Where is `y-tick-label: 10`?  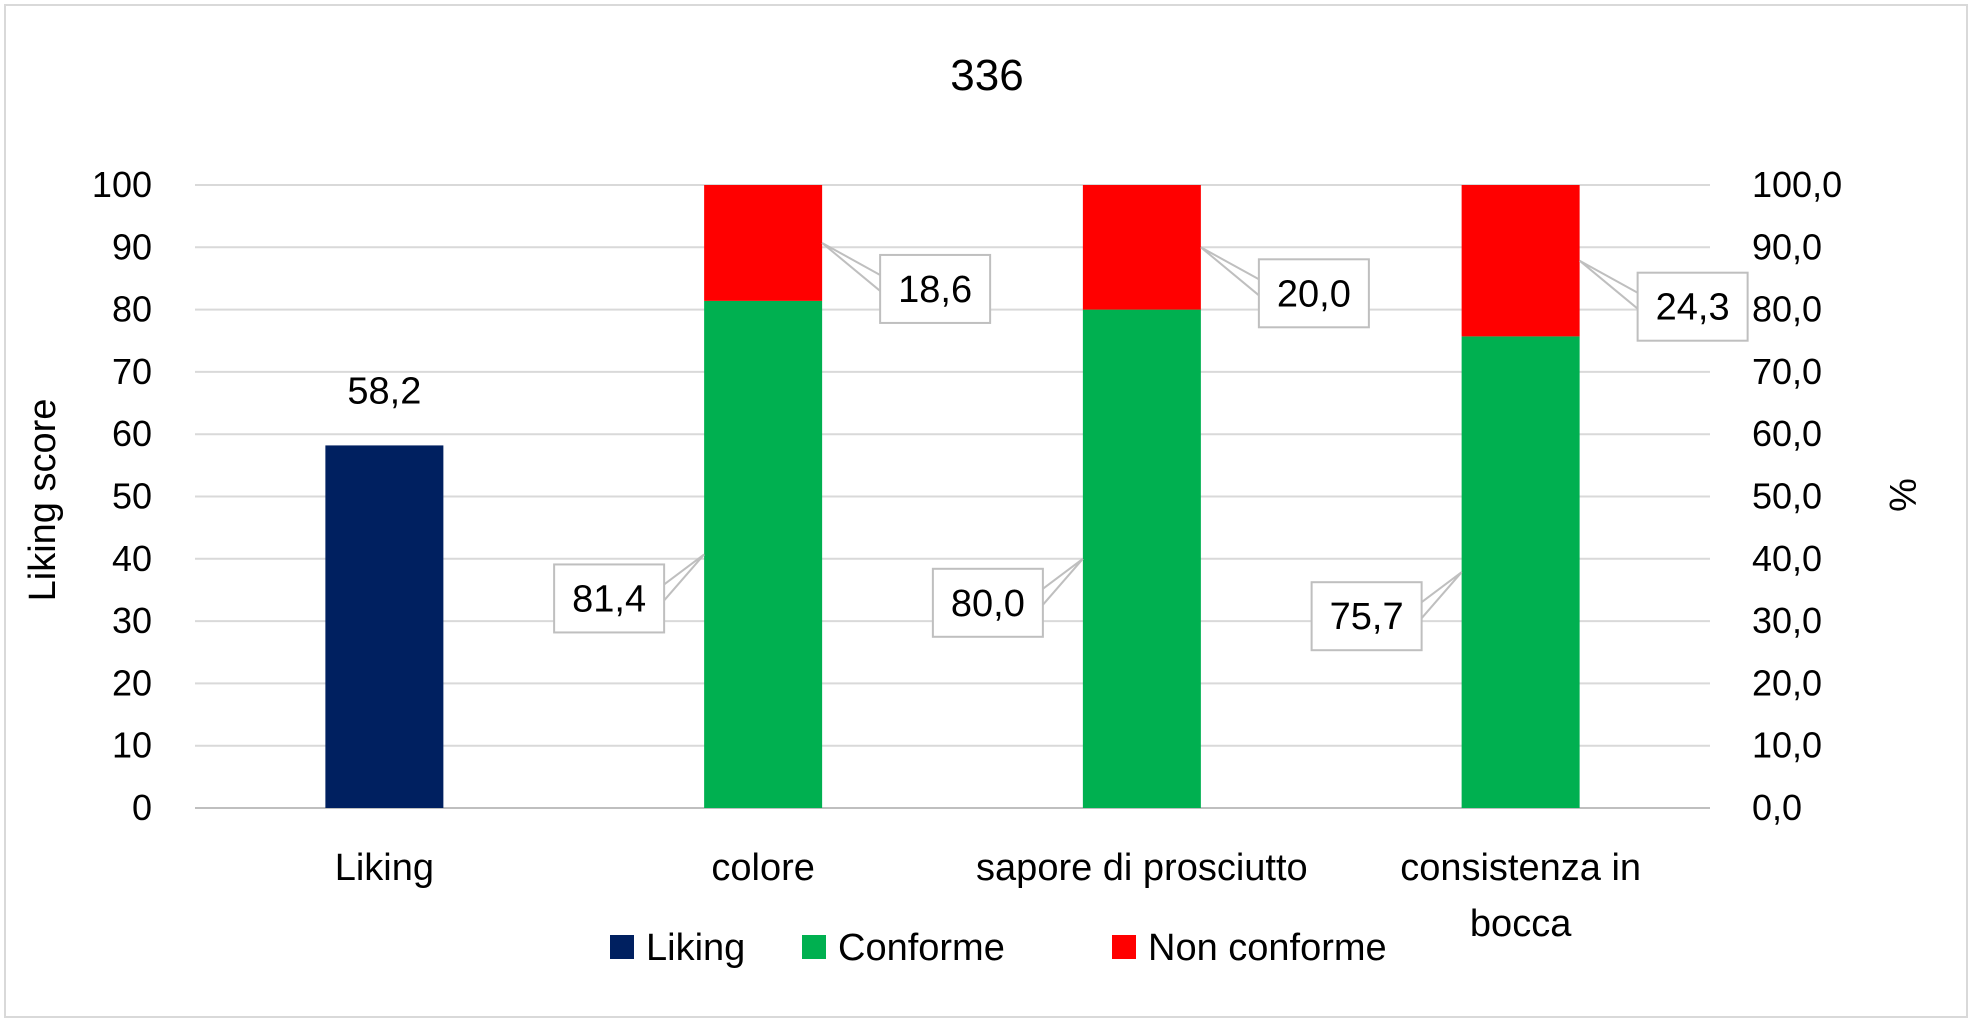 y-tick-label: 10 is located at coordinates (132, 745).